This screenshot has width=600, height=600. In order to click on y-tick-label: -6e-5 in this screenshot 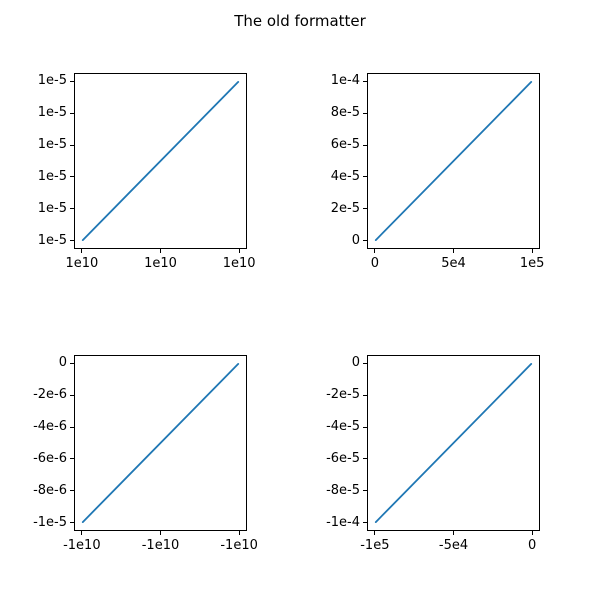, I will do `click(343, 458)`.